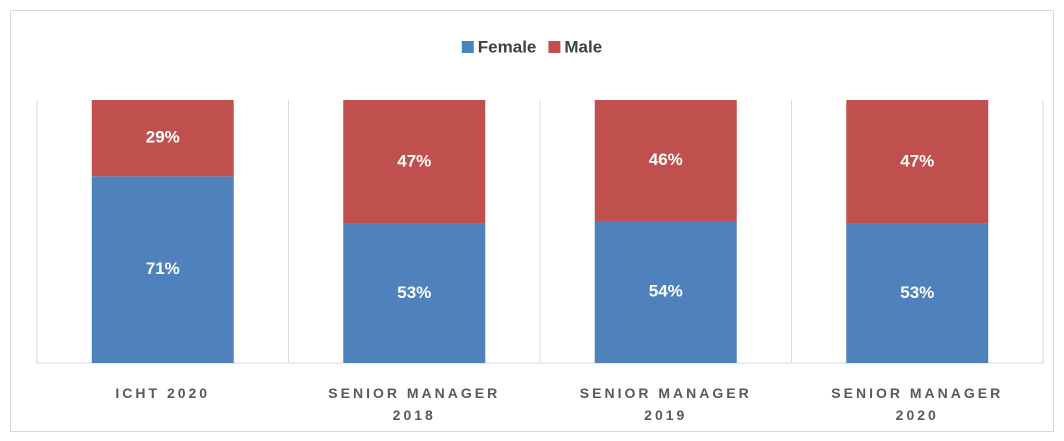 Image resolution: width=1064 pixels, height=441 pixels. What do you see at coordinates (665, 404) in the screenshot?
I see `x-tick-label: SENIOR MANAGER 2019` at bounding box center [665, 404].